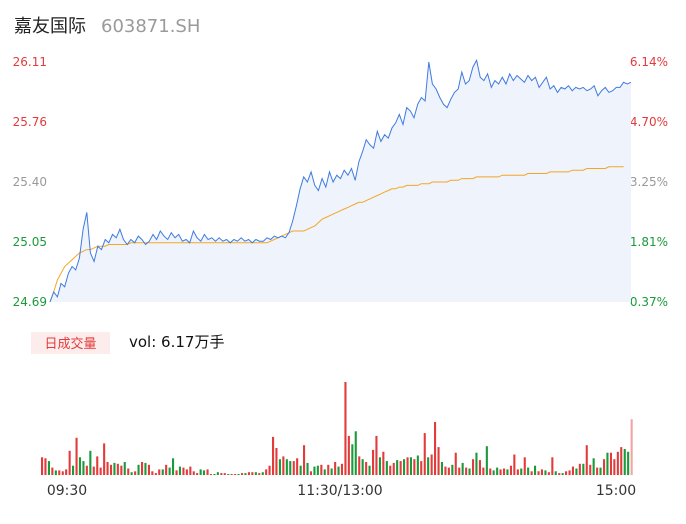 This screenshot has height=524, width=686. I want to click on price-tick-label: 25.76, so click(30, 122).